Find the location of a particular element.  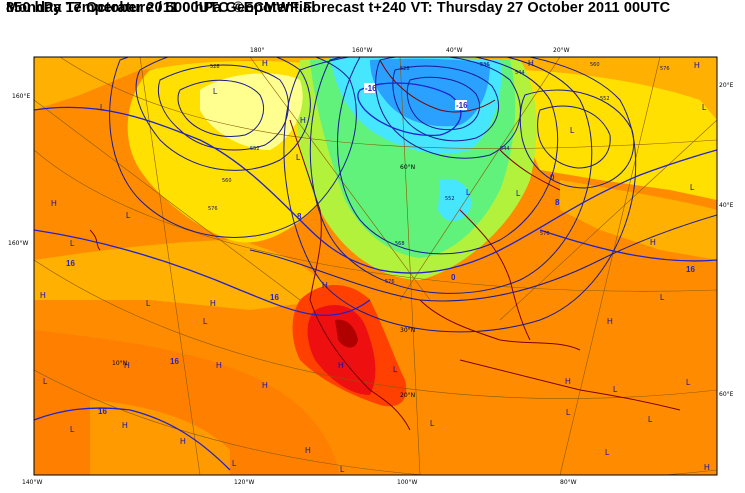

geopotential-label-576: 576 is located at coordinates (213, 209).